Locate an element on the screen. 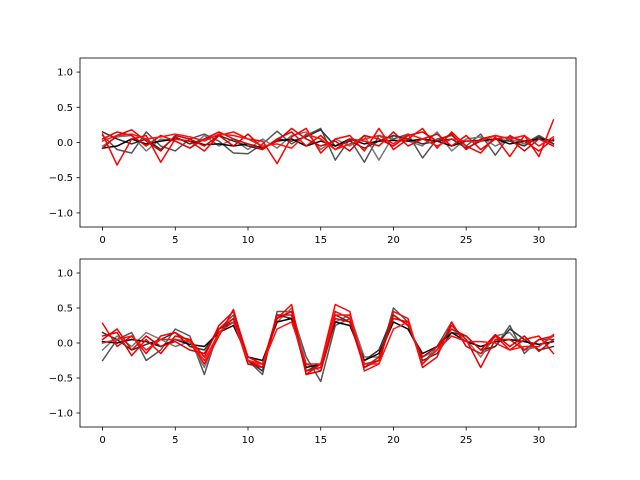 The width and height of the screenshot is (640, 480). bottom-subplot-series is located at coordinates (328, 343).